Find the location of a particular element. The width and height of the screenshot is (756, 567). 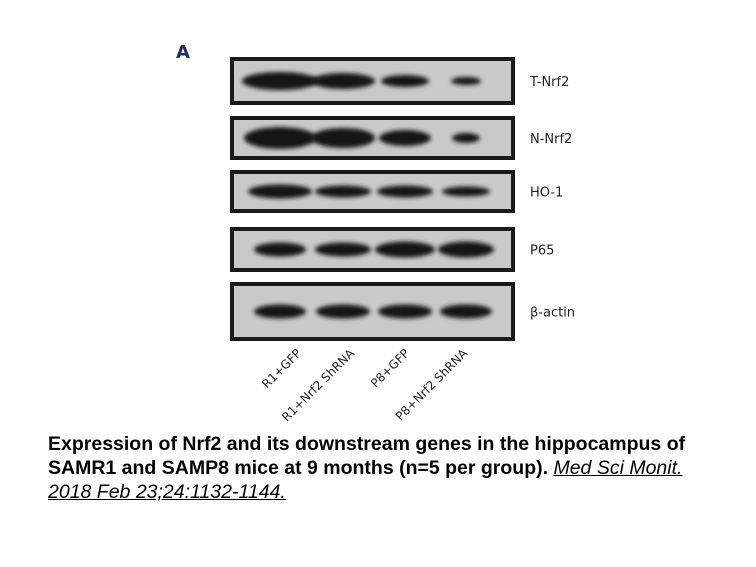

lane-label: R1+GFP is located at coordinates (281, 368).